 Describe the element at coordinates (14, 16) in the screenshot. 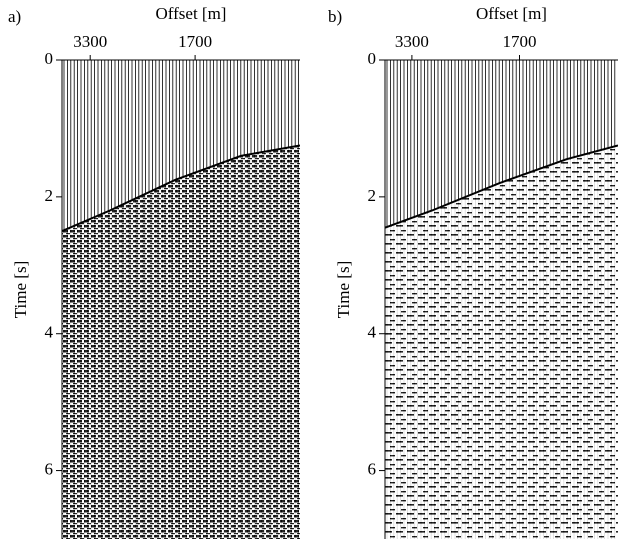

I see `panel-label: a)` at that location.